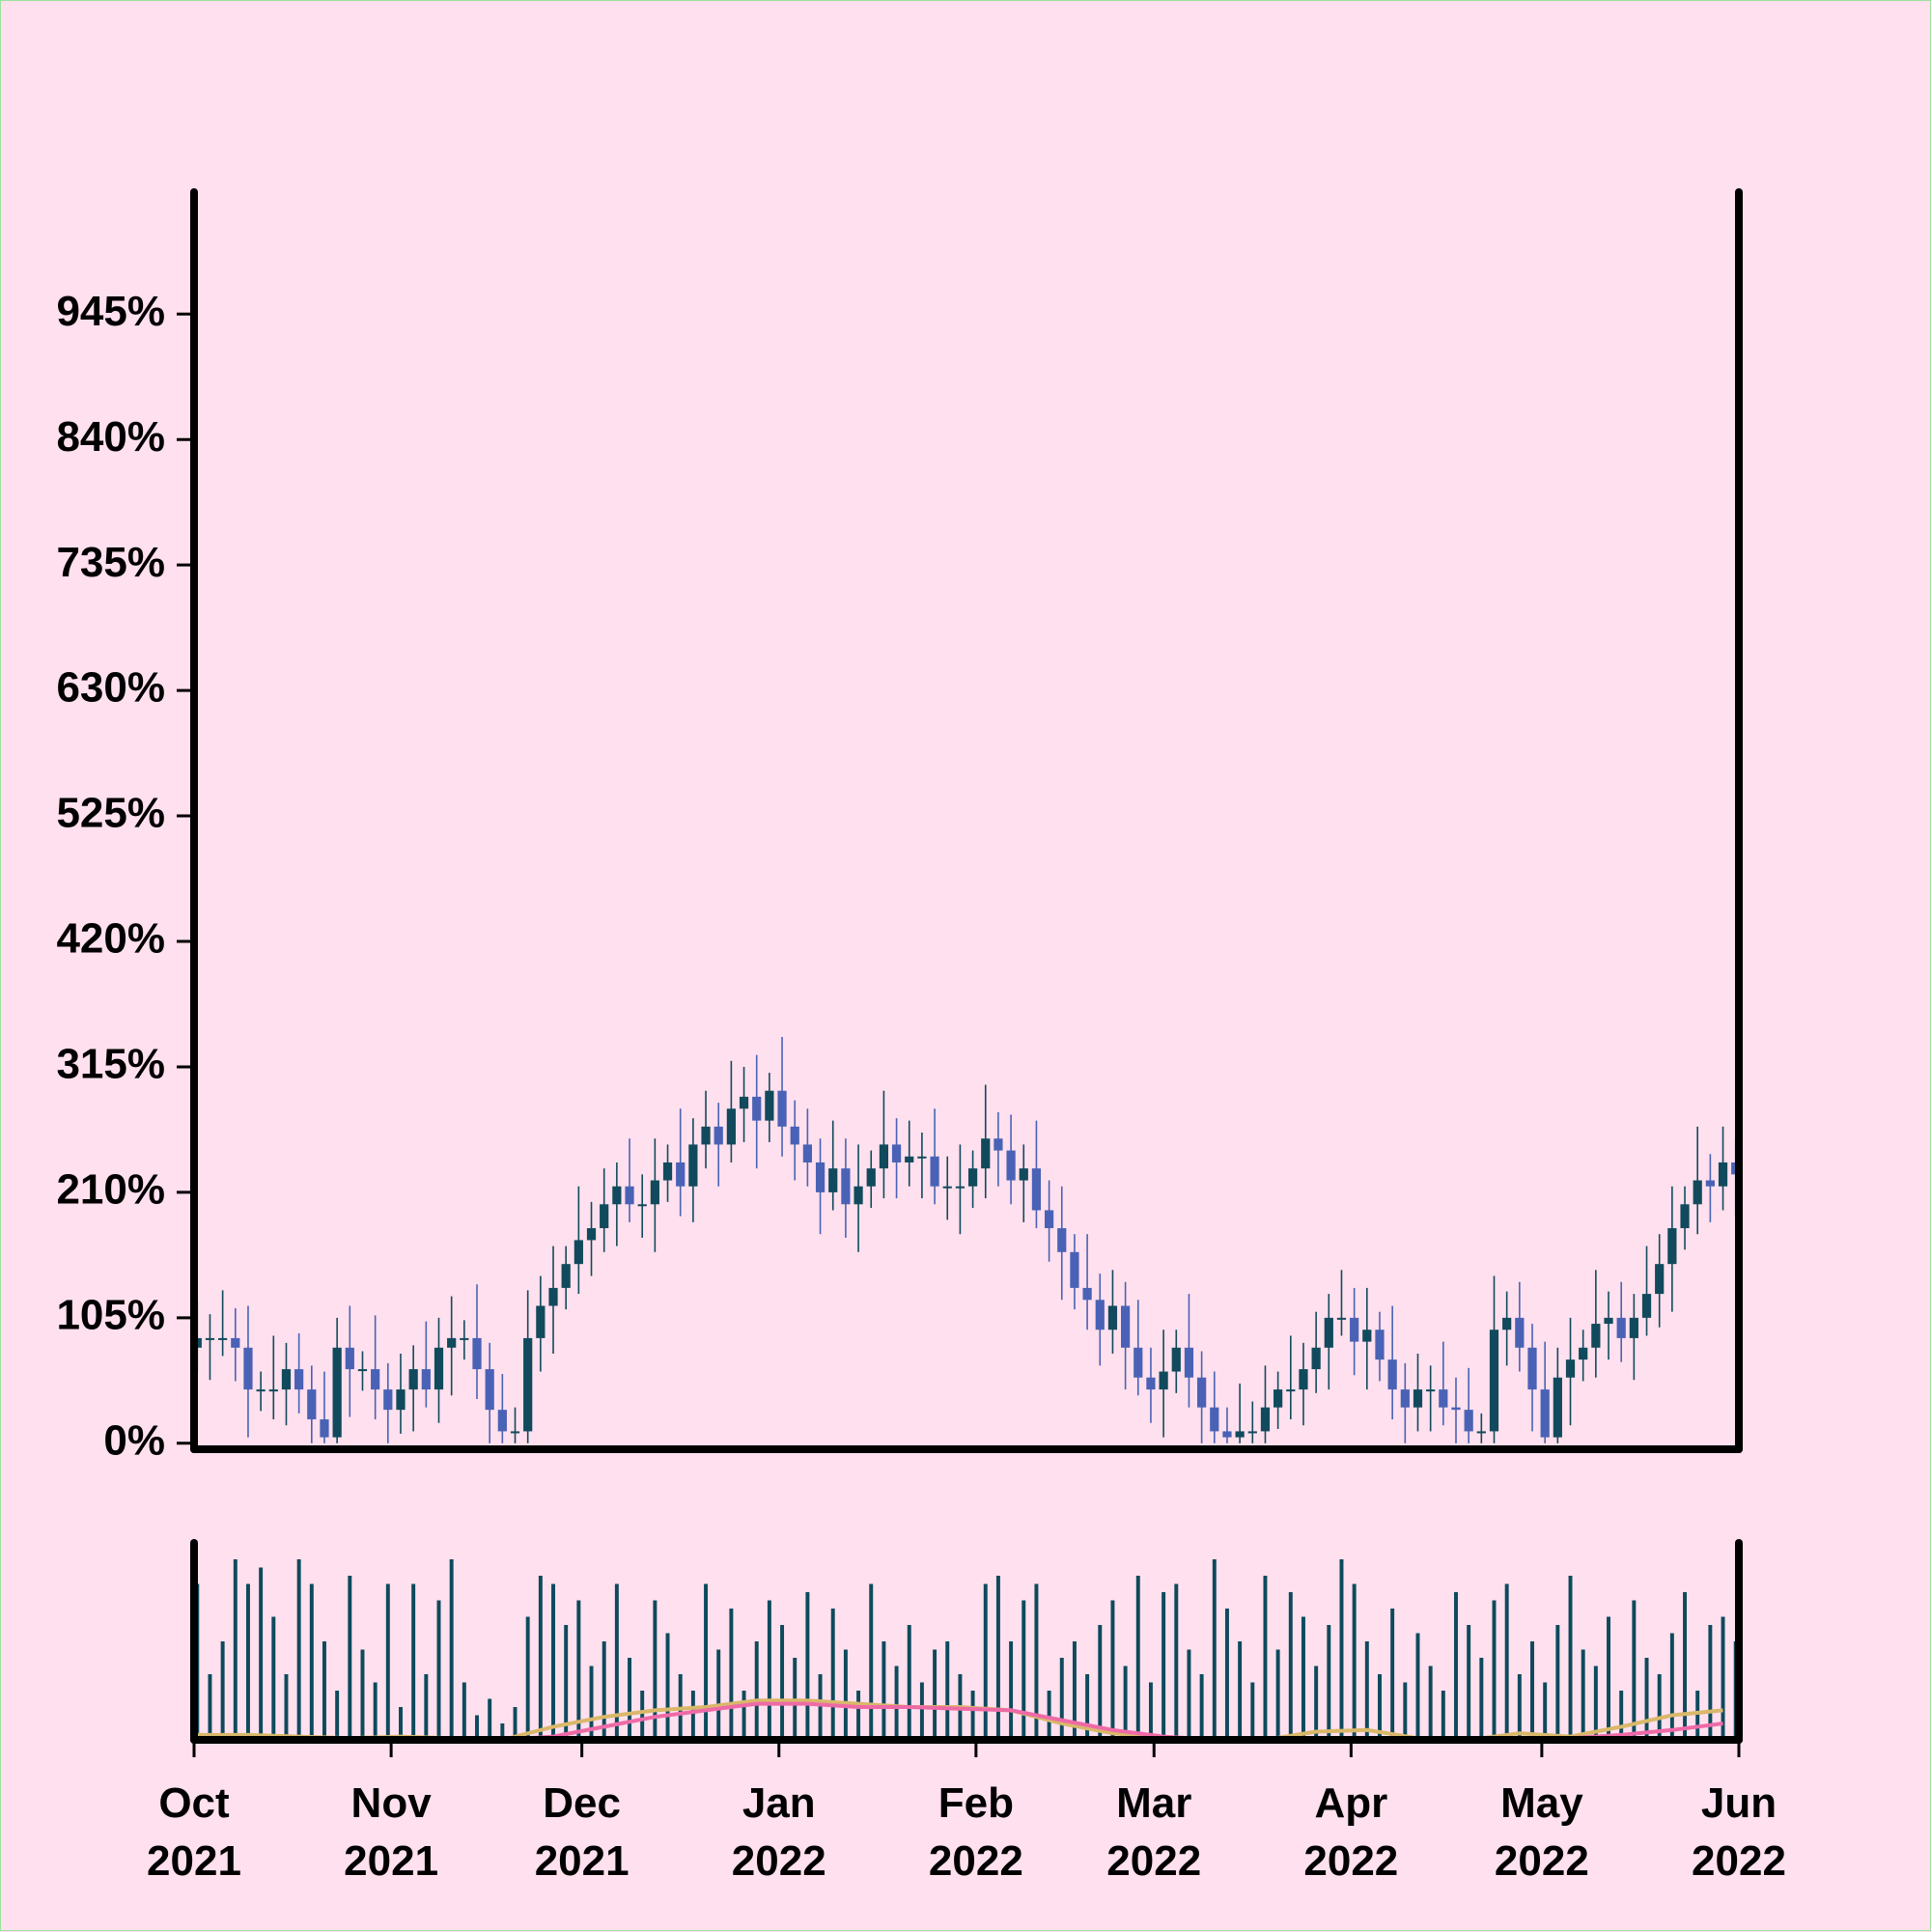 This screenshot has height=1932, width=1931. I want to click on y-tick-label: 840%, so click(110, 437).